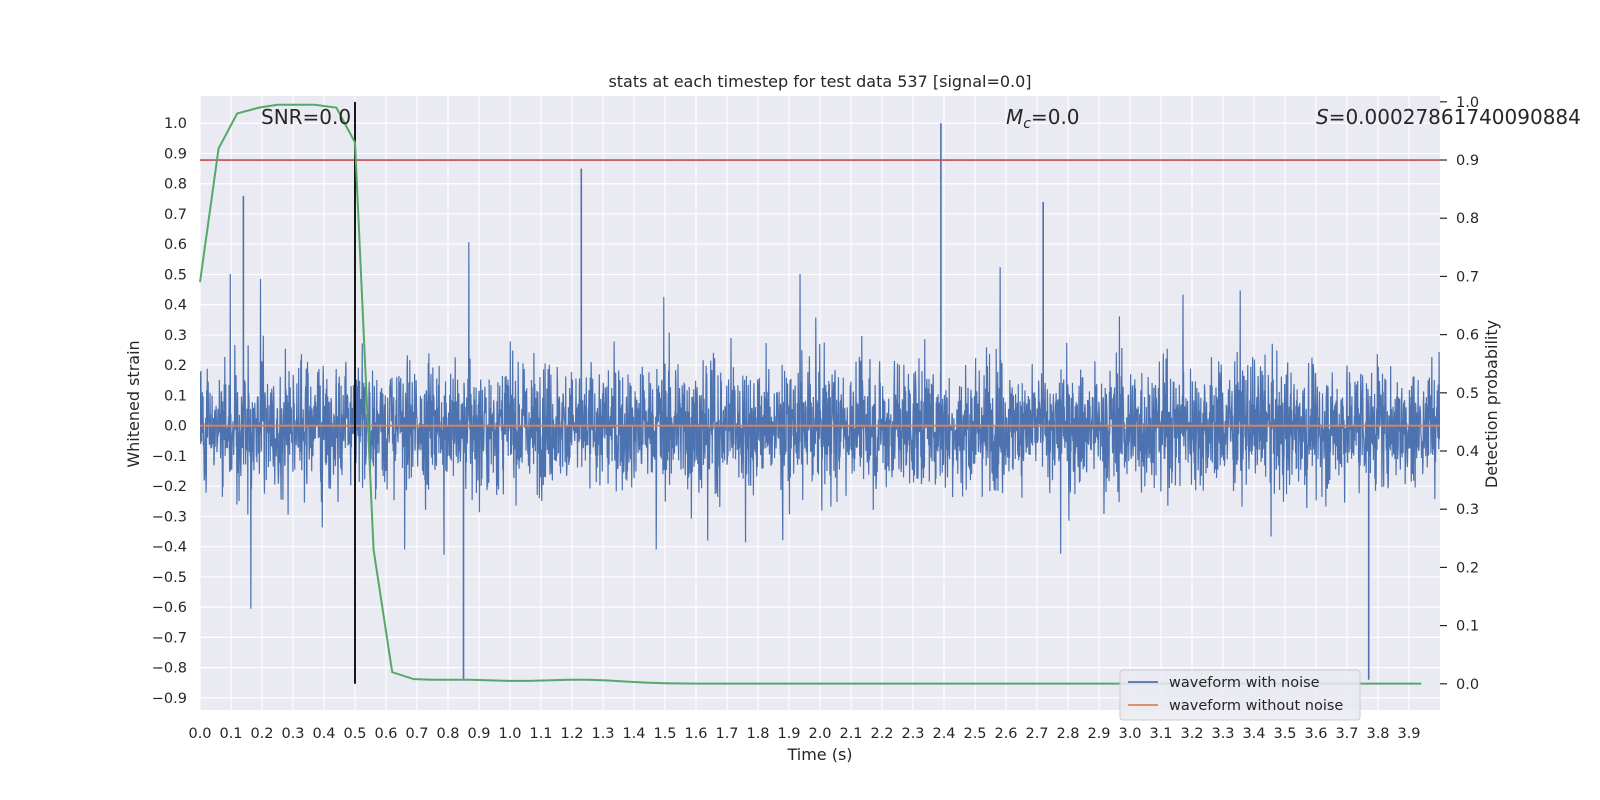 The height and width of the screenshot is (800, 1600). I want to click on y2-tick-label: 0.2, so click(1467, 568).